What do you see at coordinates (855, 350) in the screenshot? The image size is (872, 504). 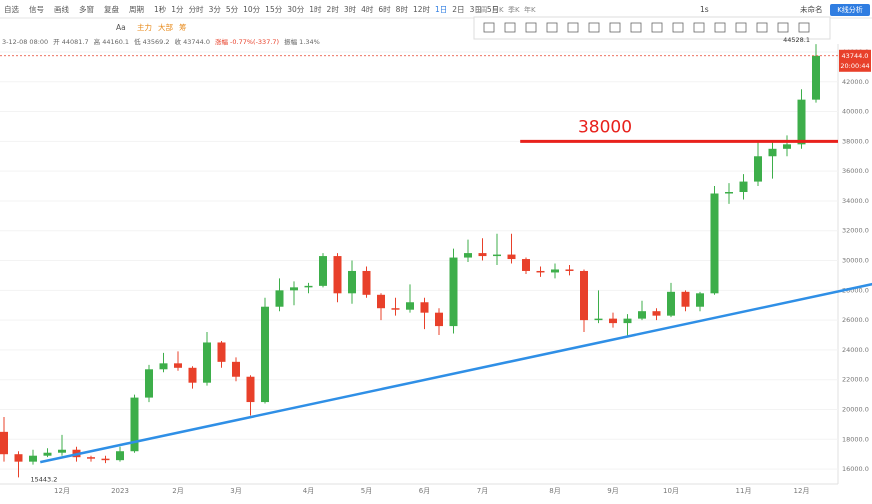 I see `y-tick-label: 24000.0` at bounding box center [855, 350].